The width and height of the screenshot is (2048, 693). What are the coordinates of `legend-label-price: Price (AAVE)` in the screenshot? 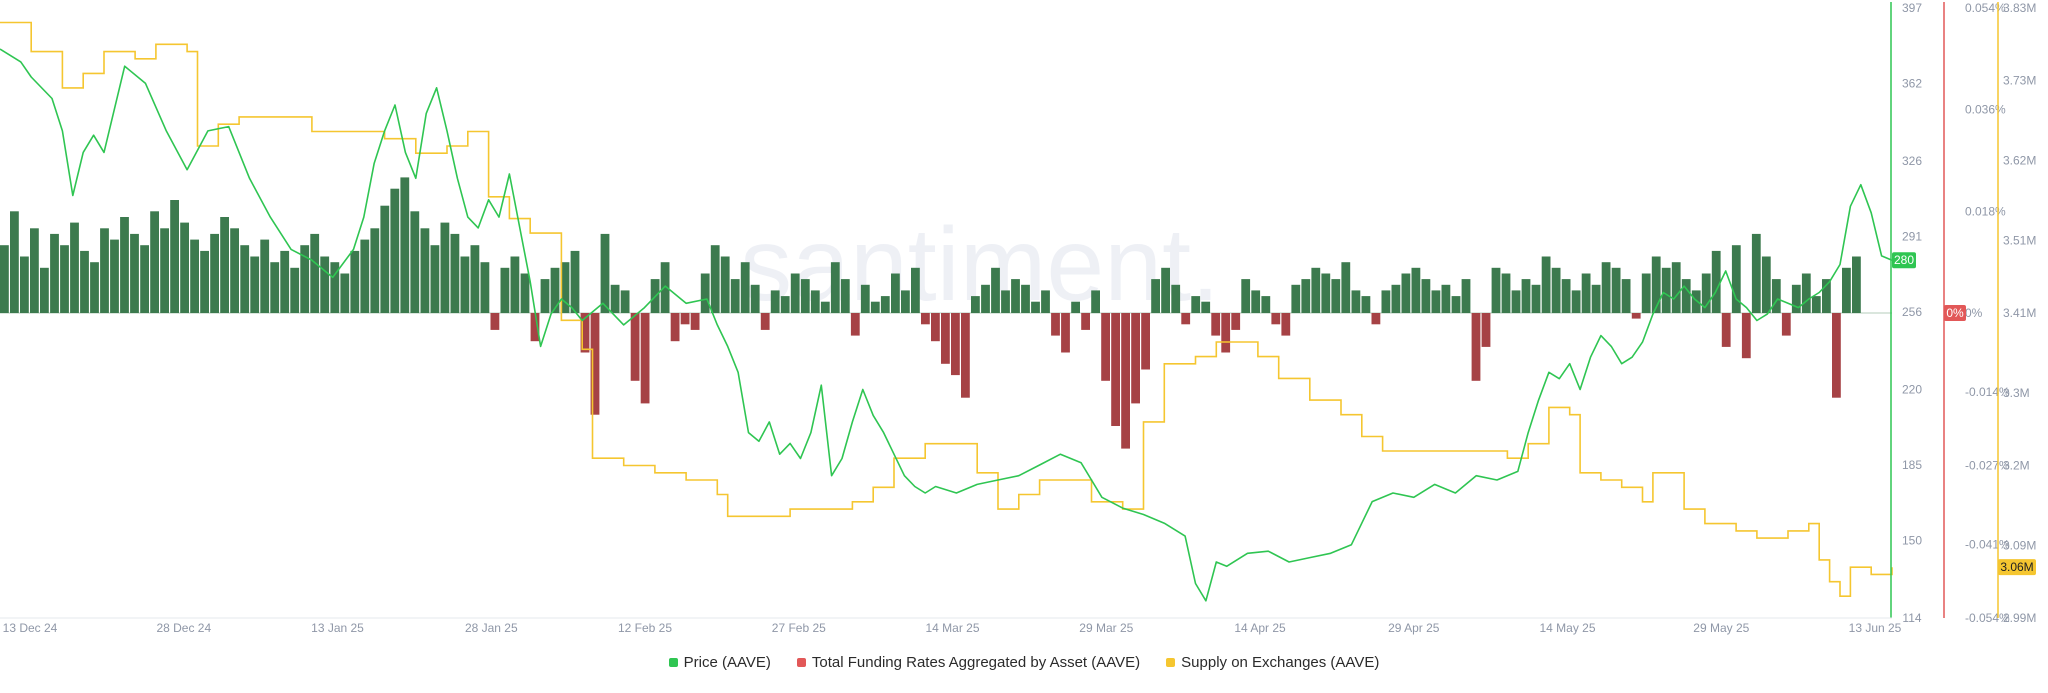 It's located at (727, 662).